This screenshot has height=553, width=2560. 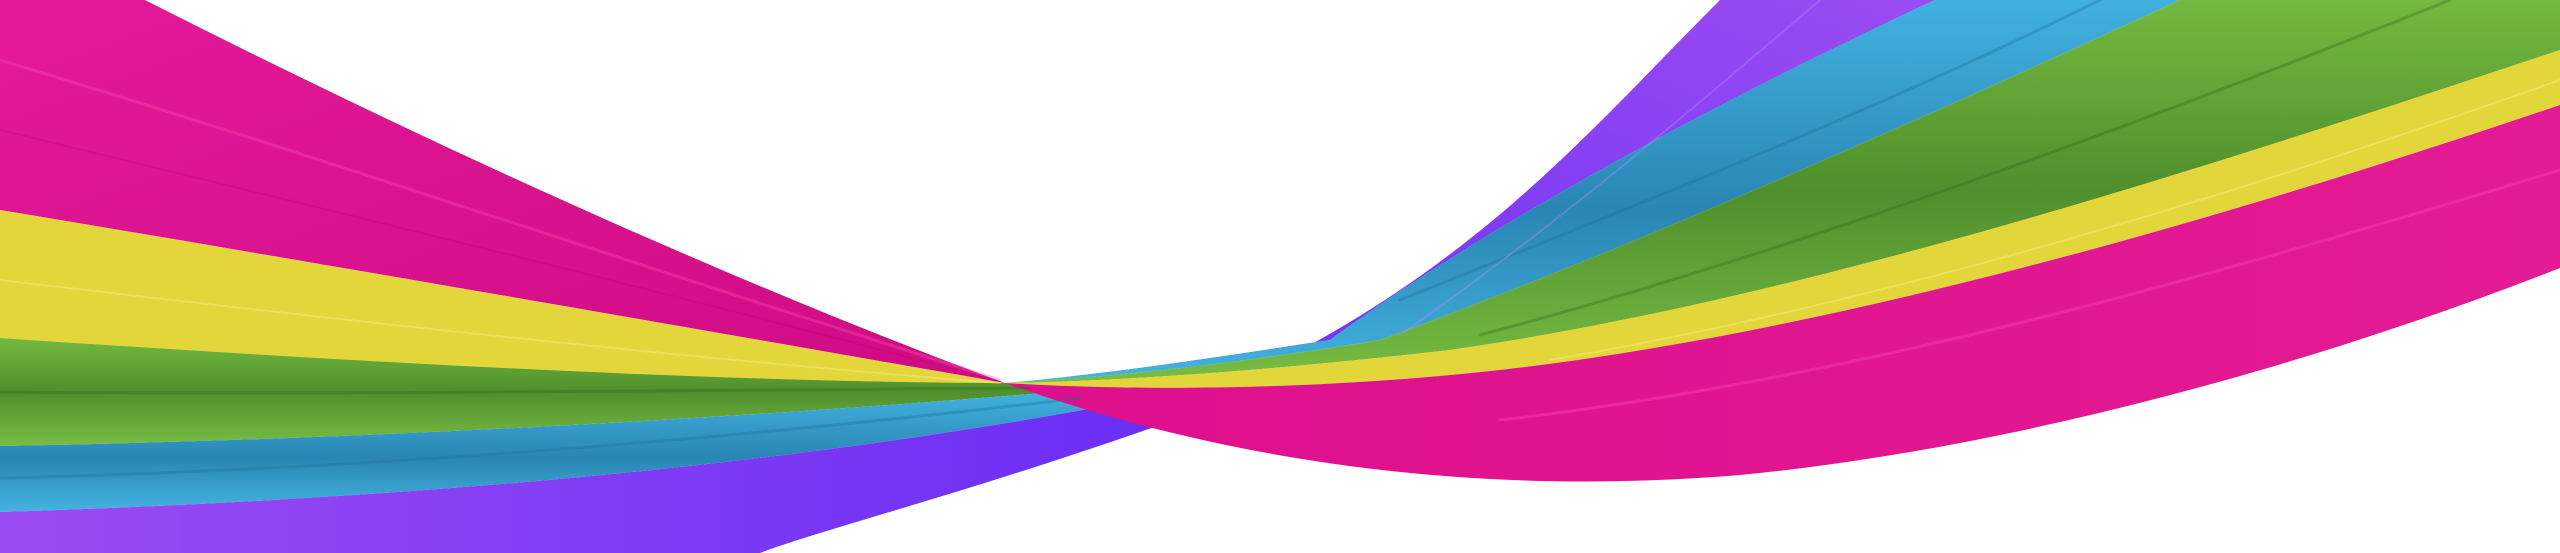 I want to click on band-cyan-left, so click(x=555, y=452).